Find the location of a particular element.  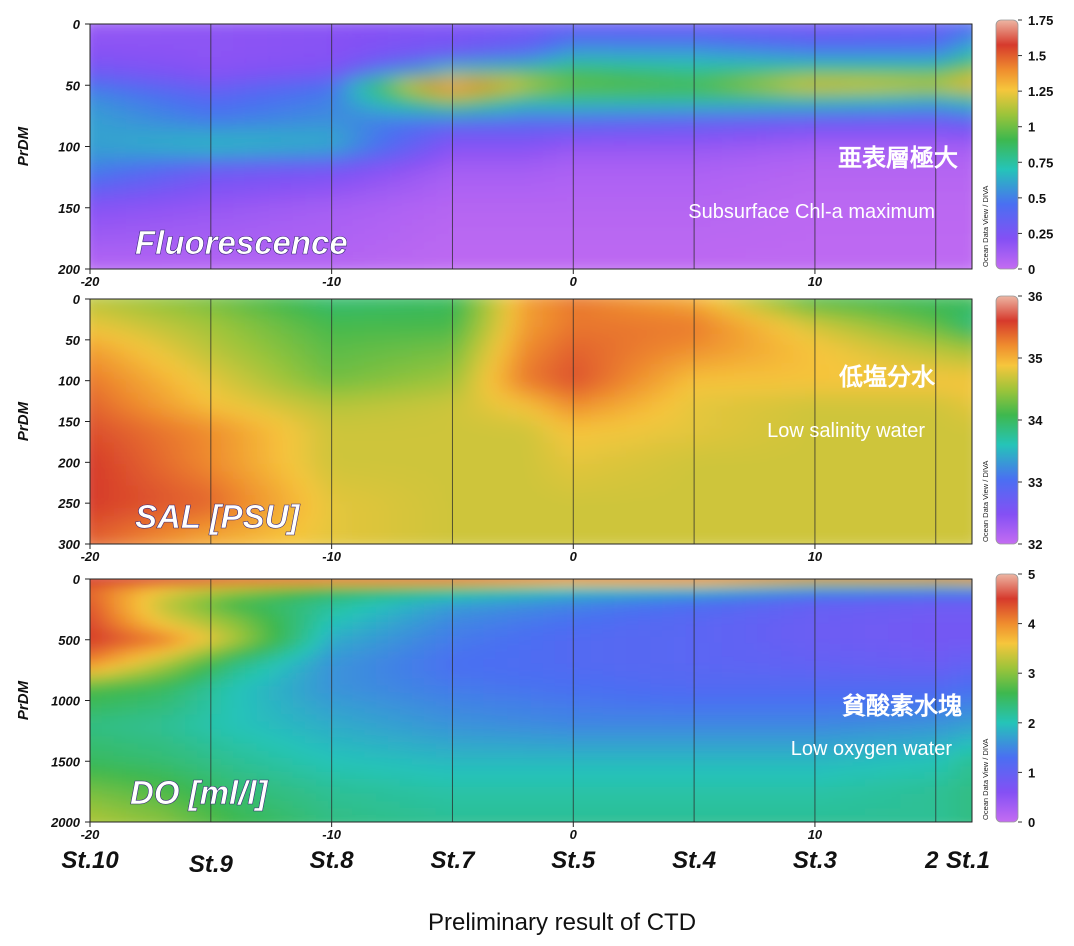

x-tick-label: -10 is located at coordinates (332, 281).